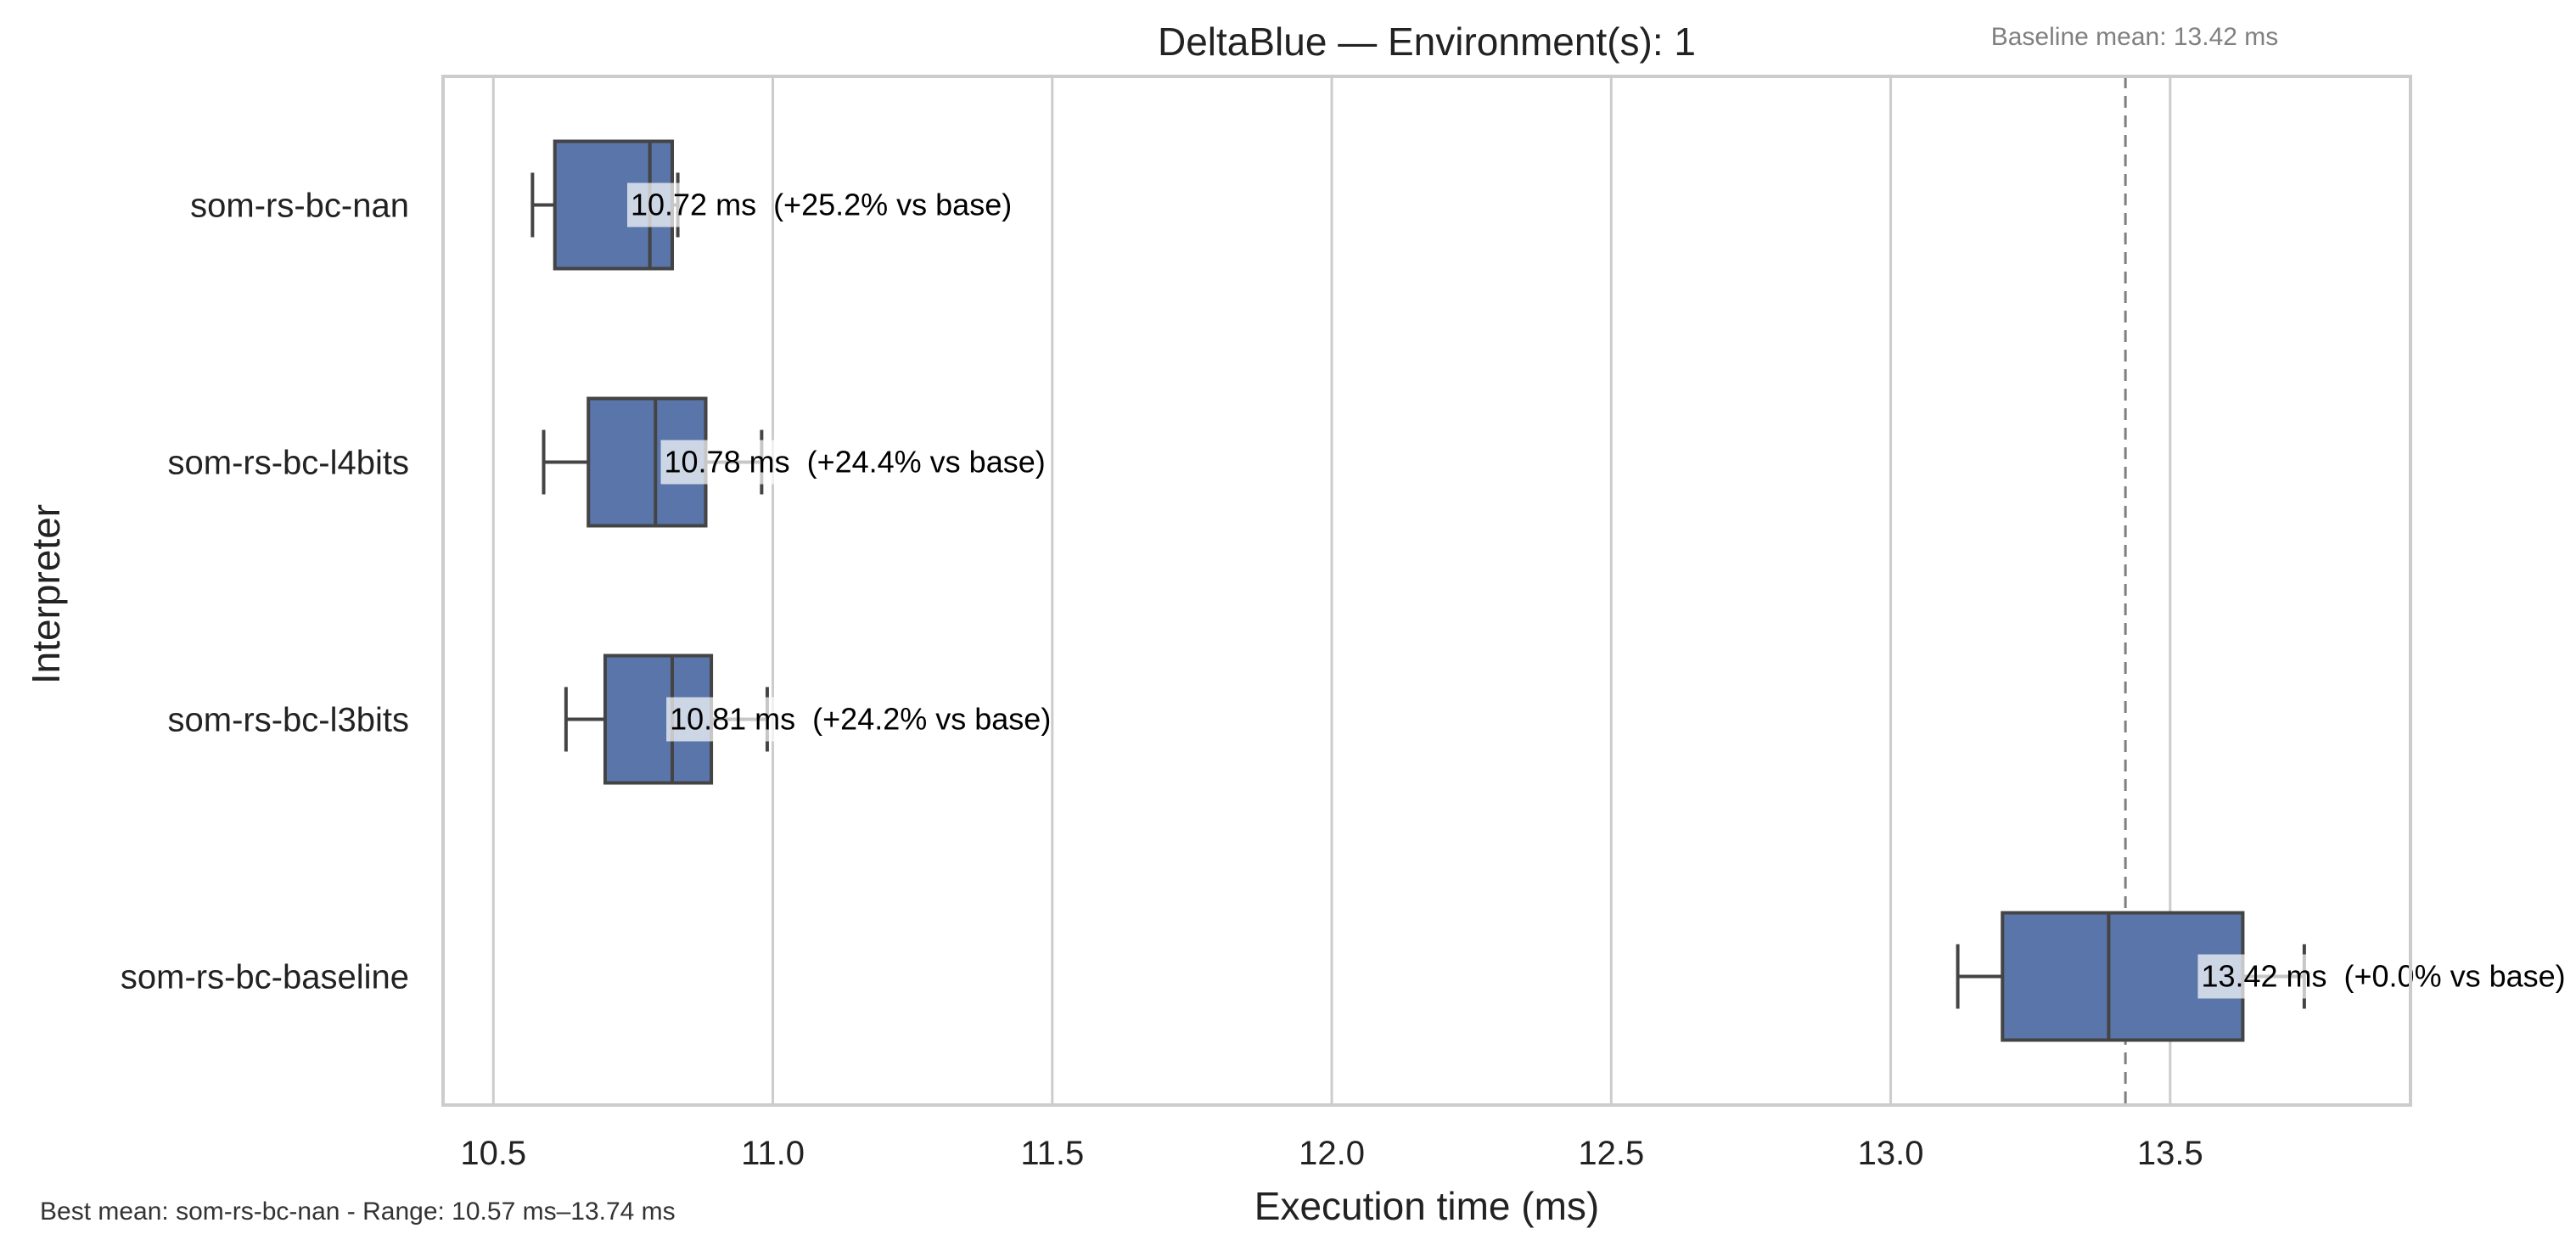  What do you see at coordinates (265, 978) in the screenshot?
I see `y-category-label: som-rs-bc-baseline` at bounding box center [265, 978].